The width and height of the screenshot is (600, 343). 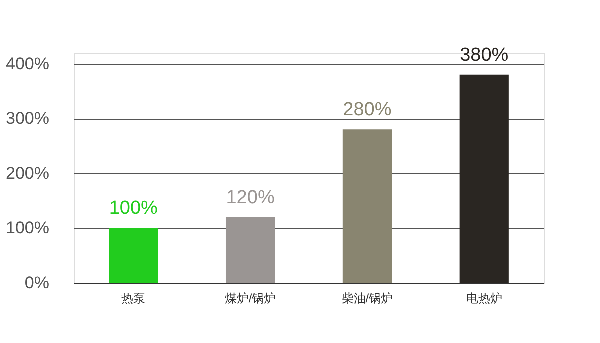 I want to click on data-label: 280%, so click(x=367, y=110).